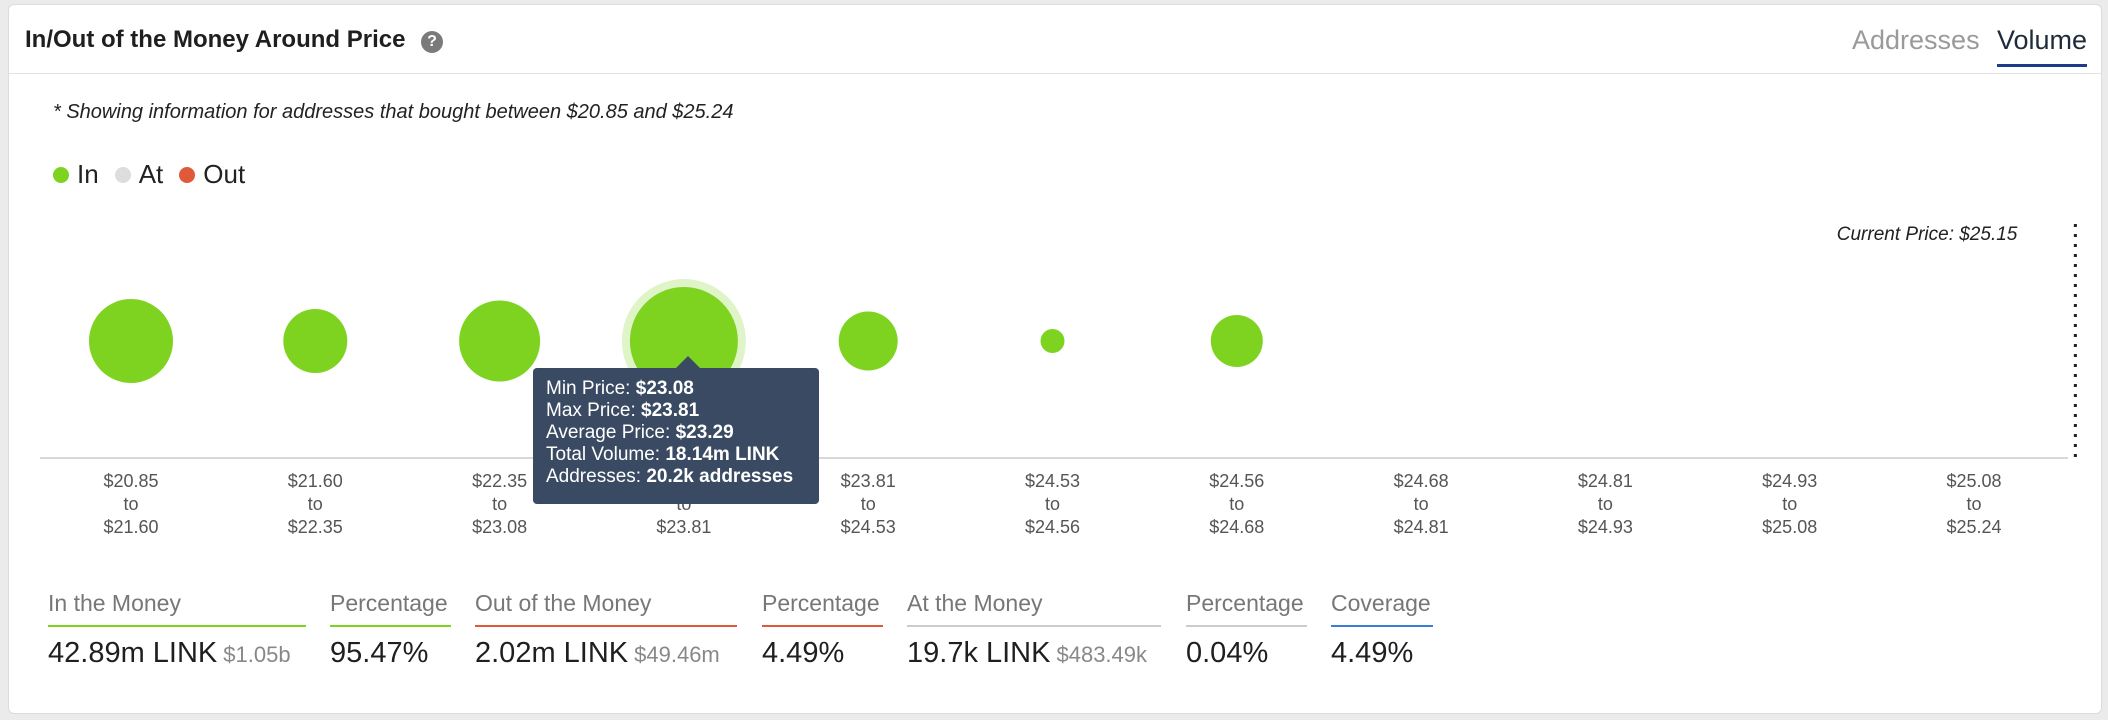 Image resolution: width=2108 pixels, height=720 pixels. What do you see at coordinates (1382, 630) in the screenshot?
I see `stat-coverage: Coverage 4.49%` at bounding box center [1382, 630].